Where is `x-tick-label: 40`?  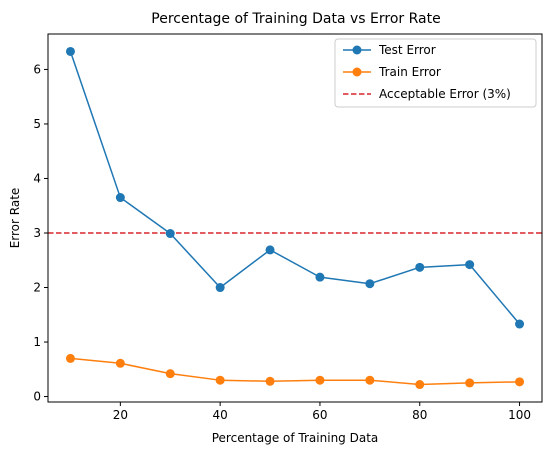 x-tick-label: 40 is located at coordinates (220, 415).